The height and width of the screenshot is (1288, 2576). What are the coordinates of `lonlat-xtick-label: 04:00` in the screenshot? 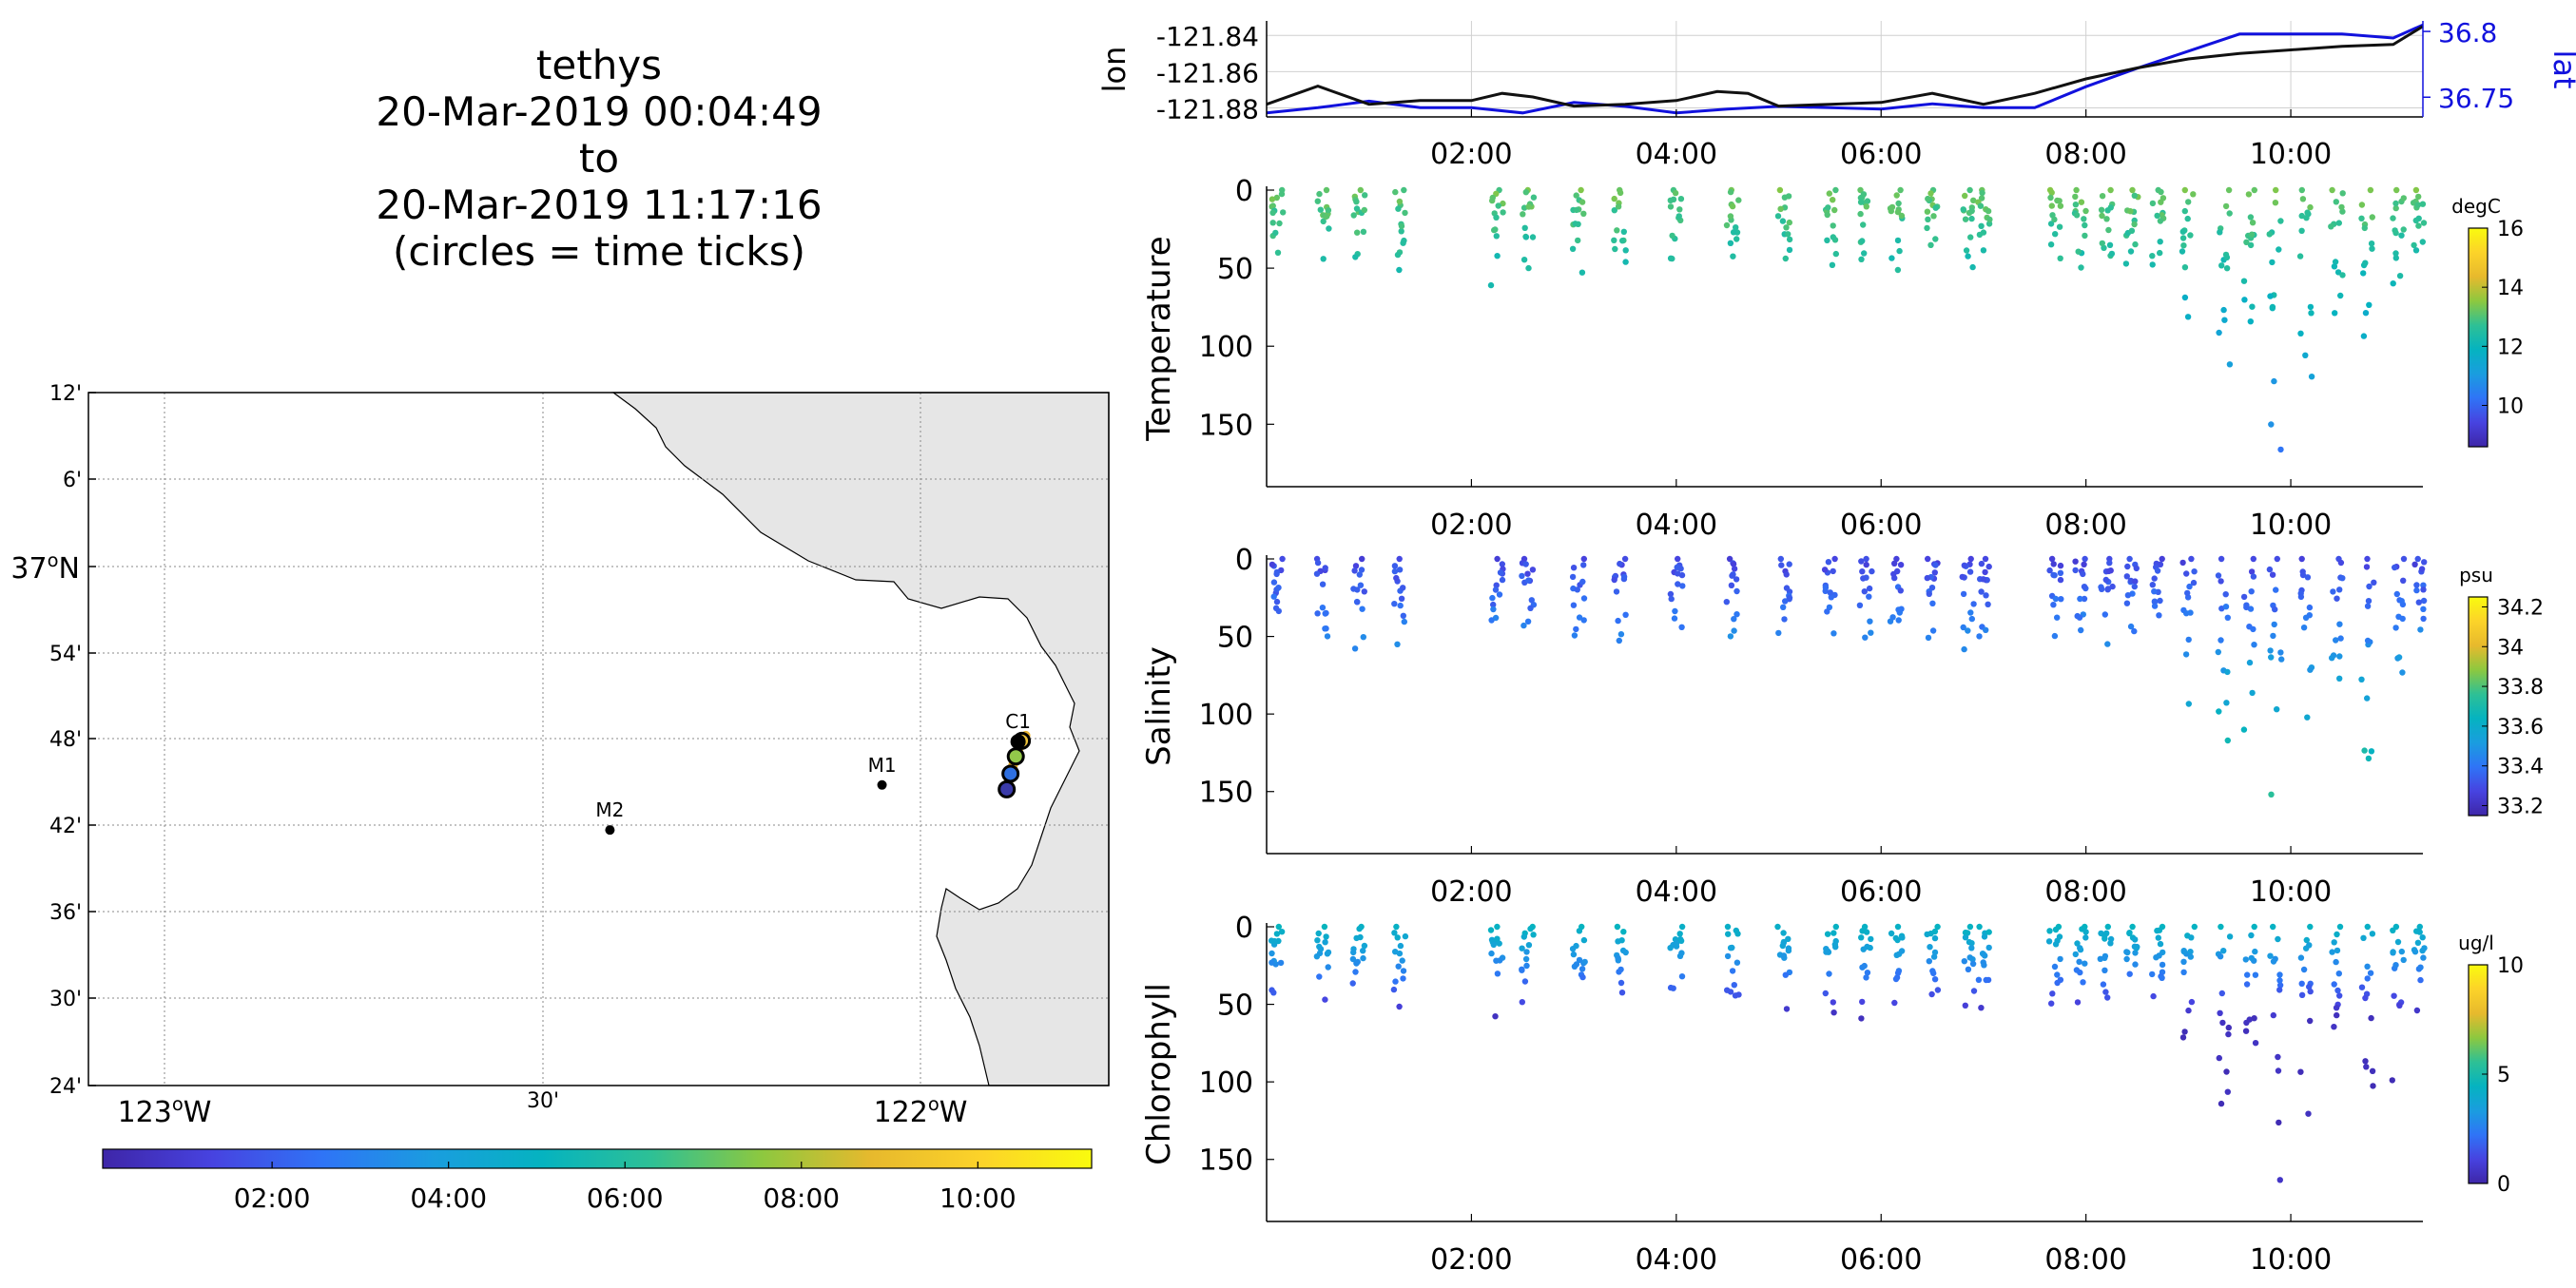 It's located at (1676, 154).